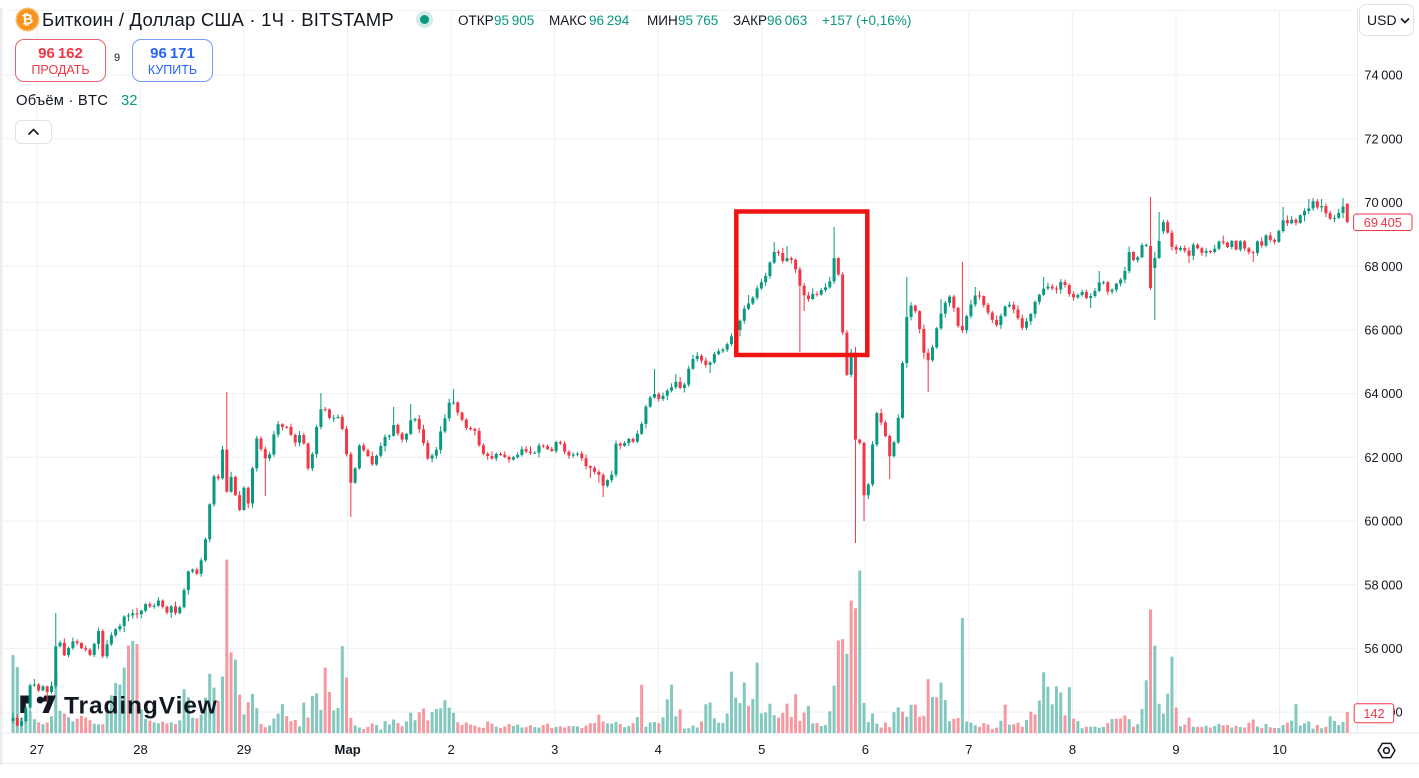 This screenshot has width=1419, height=778. I want to click on svg-text: 6, so click(865, 749).